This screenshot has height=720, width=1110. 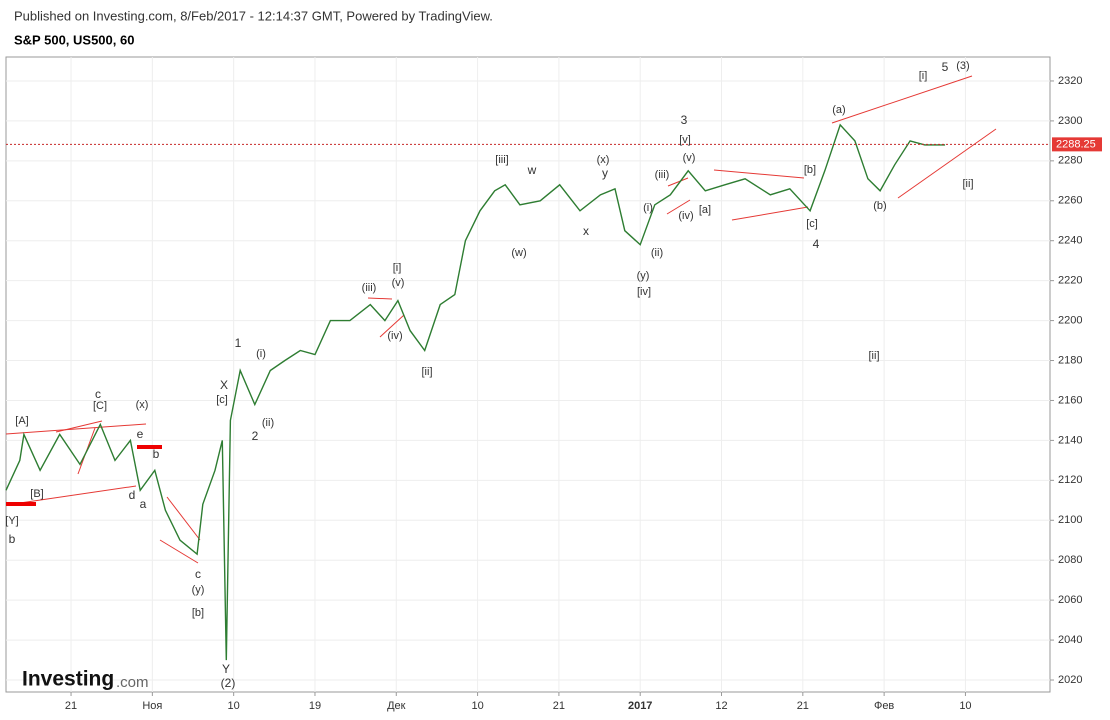 I want to click on y-tick-label: 2060, so click(x=1070, y=600).